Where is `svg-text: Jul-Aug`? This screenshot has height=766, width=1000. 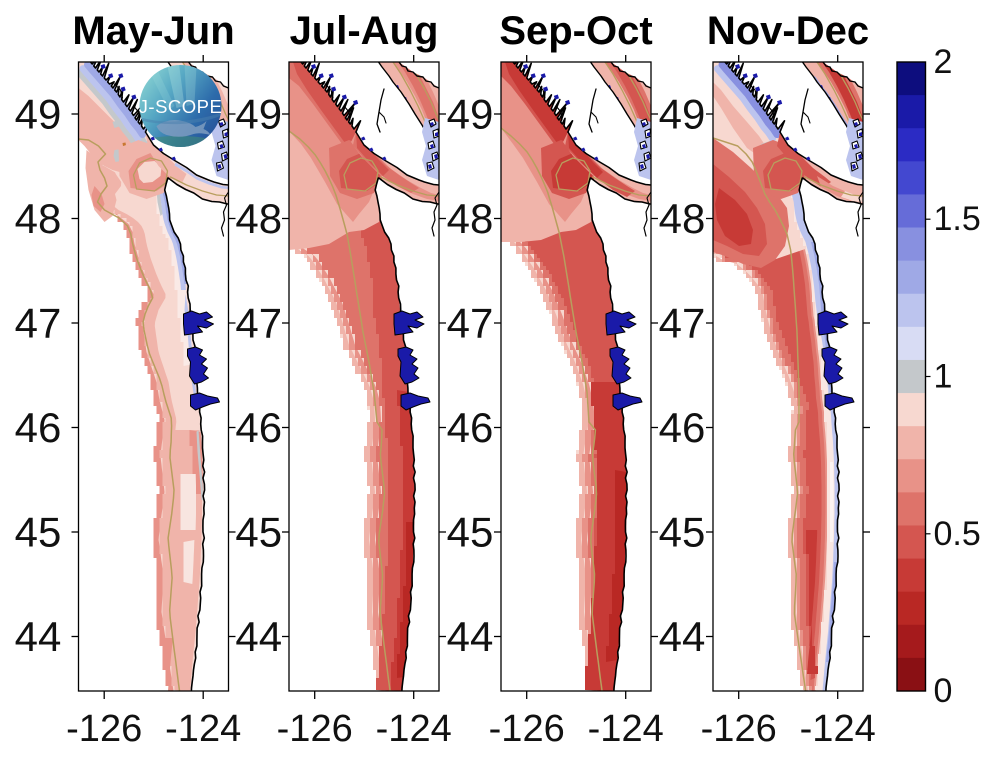
svg-text: Jul-Aug is located at coordinates (364, 31).